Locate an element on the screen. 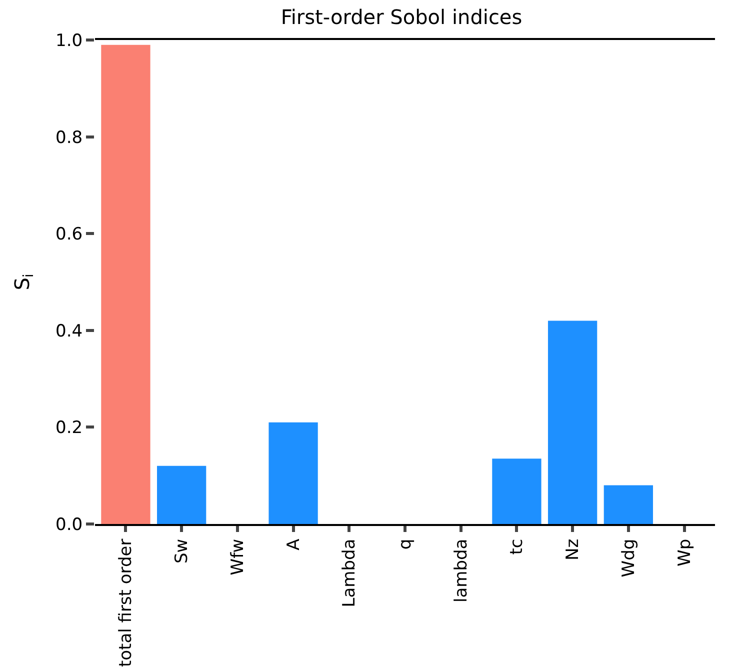 Image resolution: width=730 pixels, height=672 pixels. x-tick-label: Lambda is located at coordinates (350, 573).